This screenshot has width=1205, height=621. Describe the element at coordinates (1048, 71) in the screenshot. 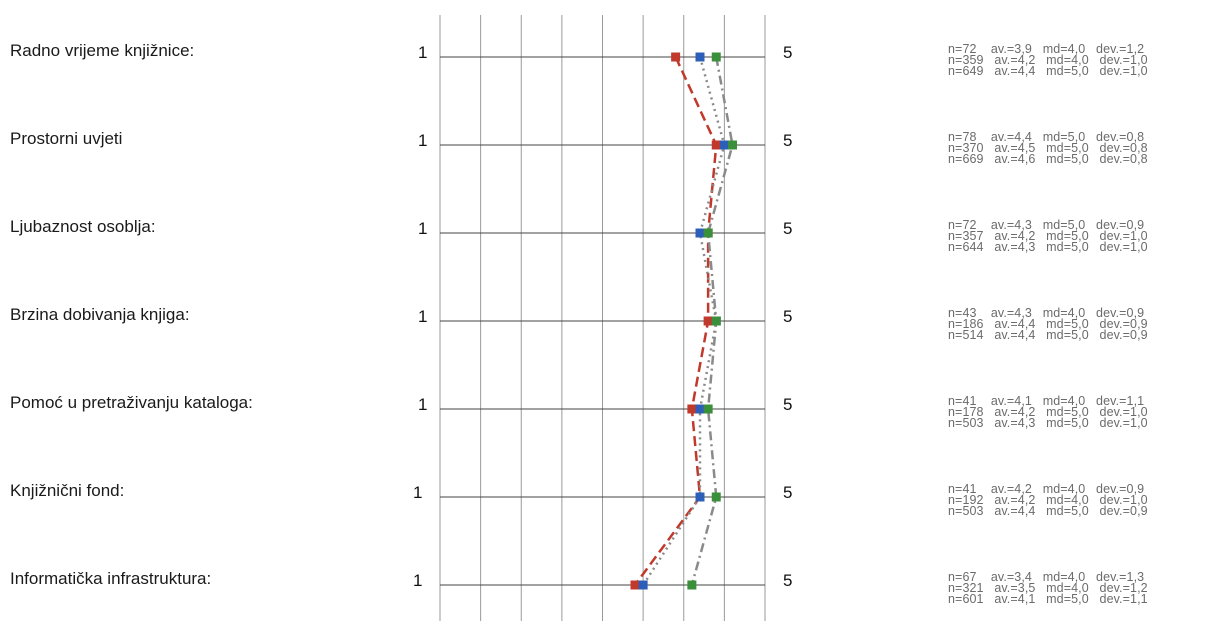

I see `stats-line: n=649 av.=4,4 md=5,0 dev.=1,0` at that location.